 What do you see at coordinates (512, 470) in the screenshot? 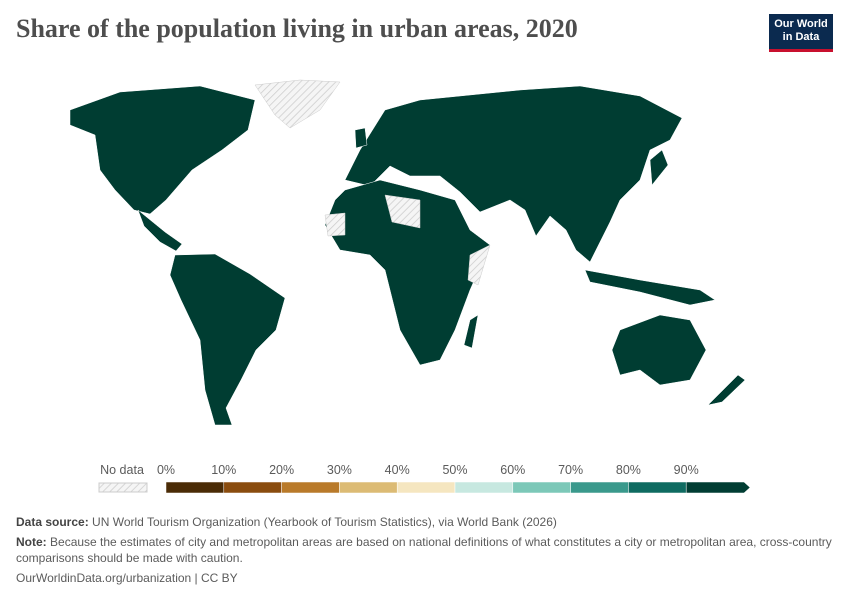
I see `legend-label: 60%` at bounding box center [512, 470].